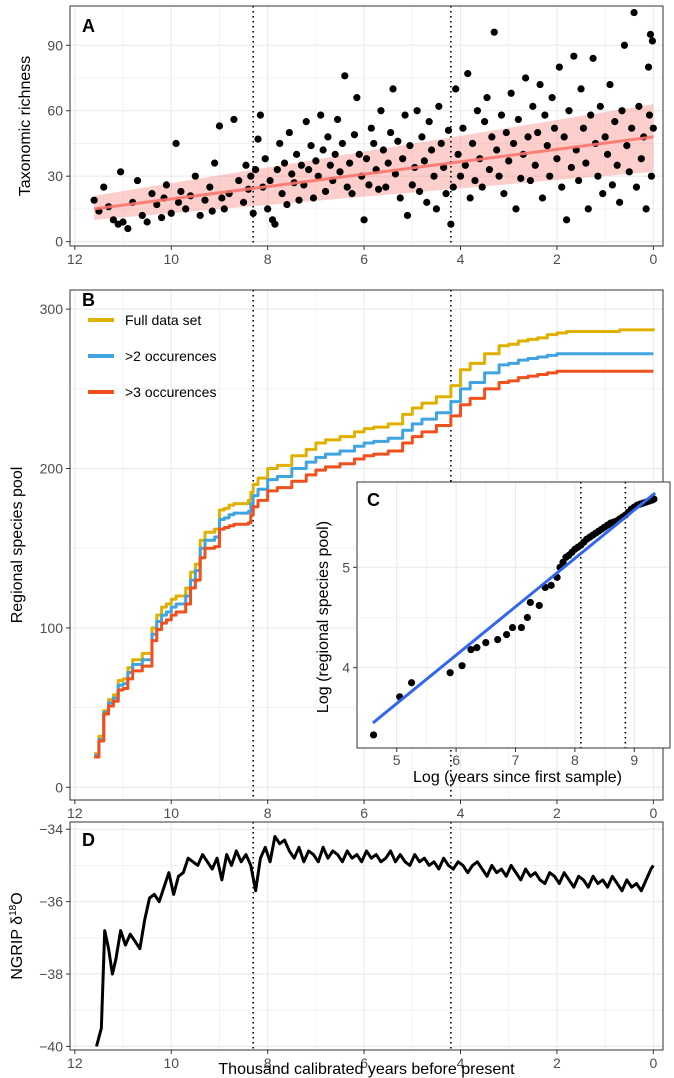 The image size is (674, 1078). What do you see at coordinates (59, 242) in the screenshot?
I see `panel-a-y-tick-label: 0` at bounding box center [59, 242].